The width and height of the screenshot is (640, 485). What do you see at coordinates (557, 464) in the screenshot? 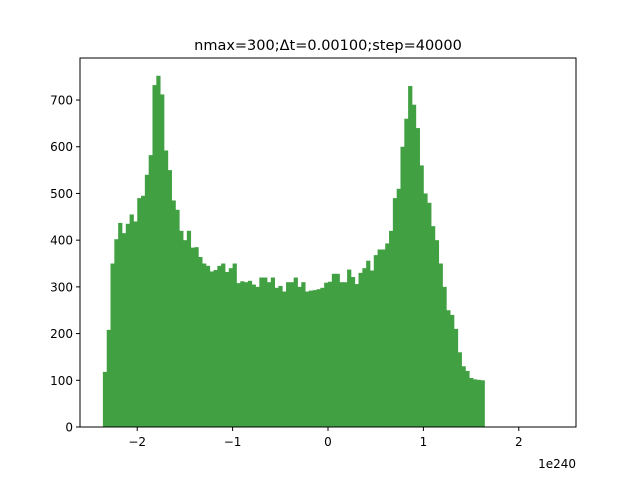
I see `x-axis-scale-note: 1e240` at bounding box center [557, 464].